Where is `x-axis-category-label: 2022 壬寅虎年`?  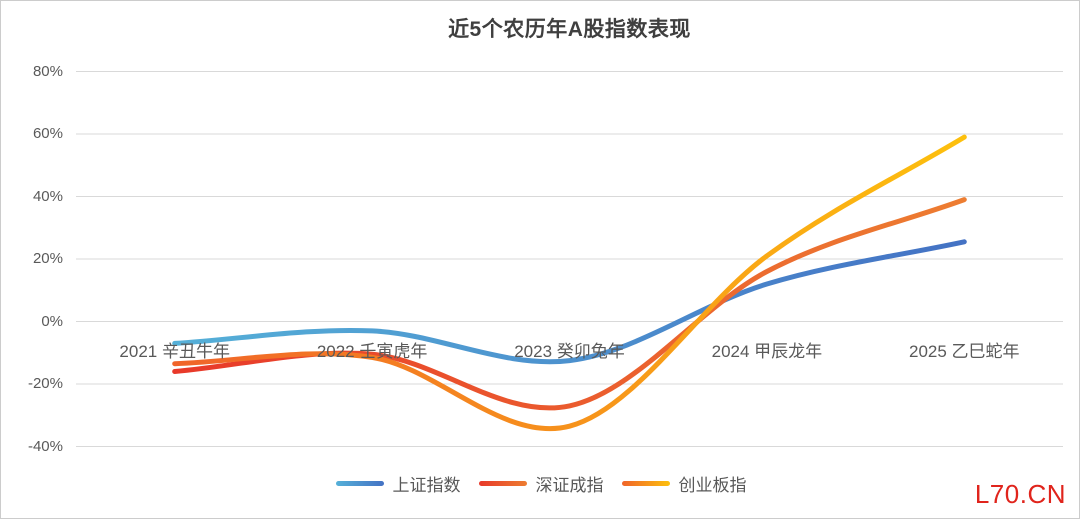 x-axis-category-label: 2022 壬寅虎年 is located at coordinates (372, 351).